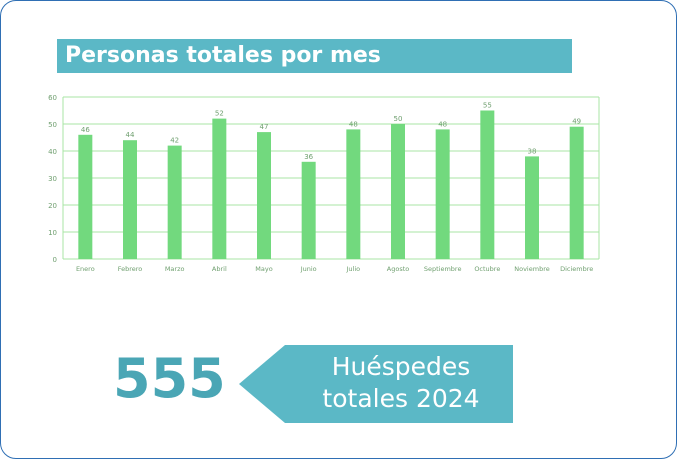 The height and width of the screenshot is (459, 677). What do you see at coordinates (85, 130) in the screenshot?
I see `bar-value-label: 46` at bounding box center [85, 130].